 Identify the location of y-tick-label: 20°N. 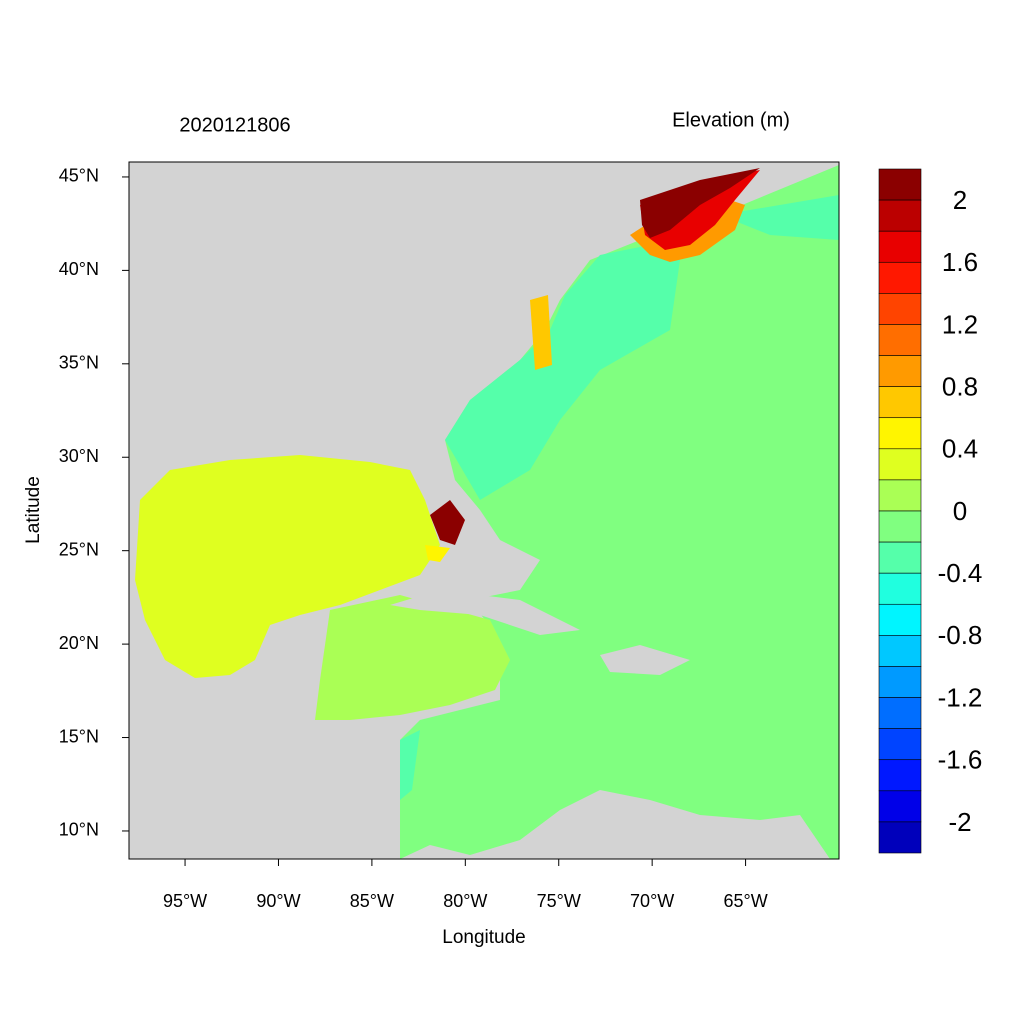
(79, 643).